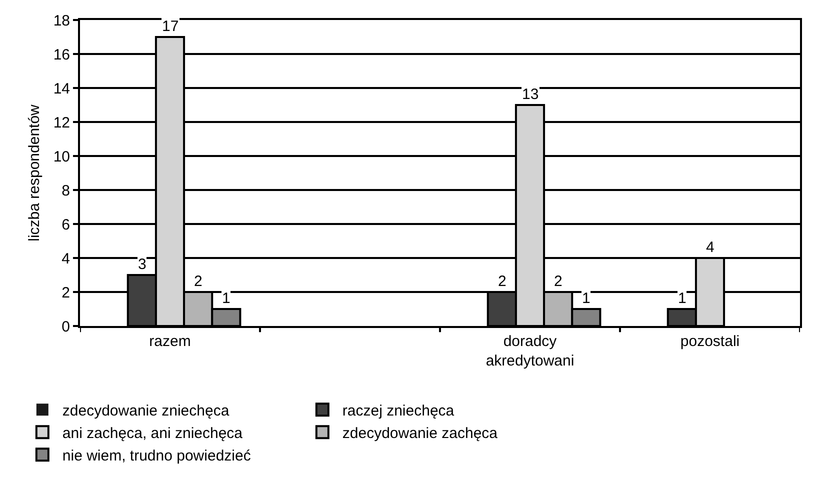  Describe the element at coordinates (66, 259) in the screenshot. I see `y-tick-label: 4` at that location.